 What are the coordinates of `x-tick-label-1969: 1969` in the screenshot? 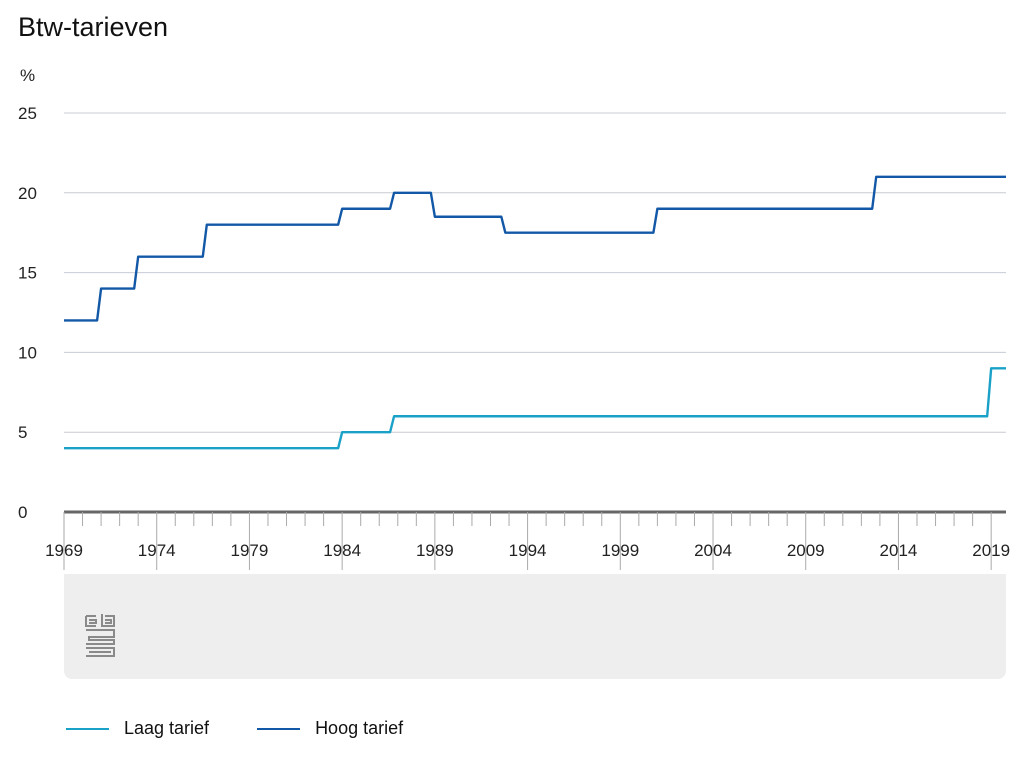 It's located at (64, 550).